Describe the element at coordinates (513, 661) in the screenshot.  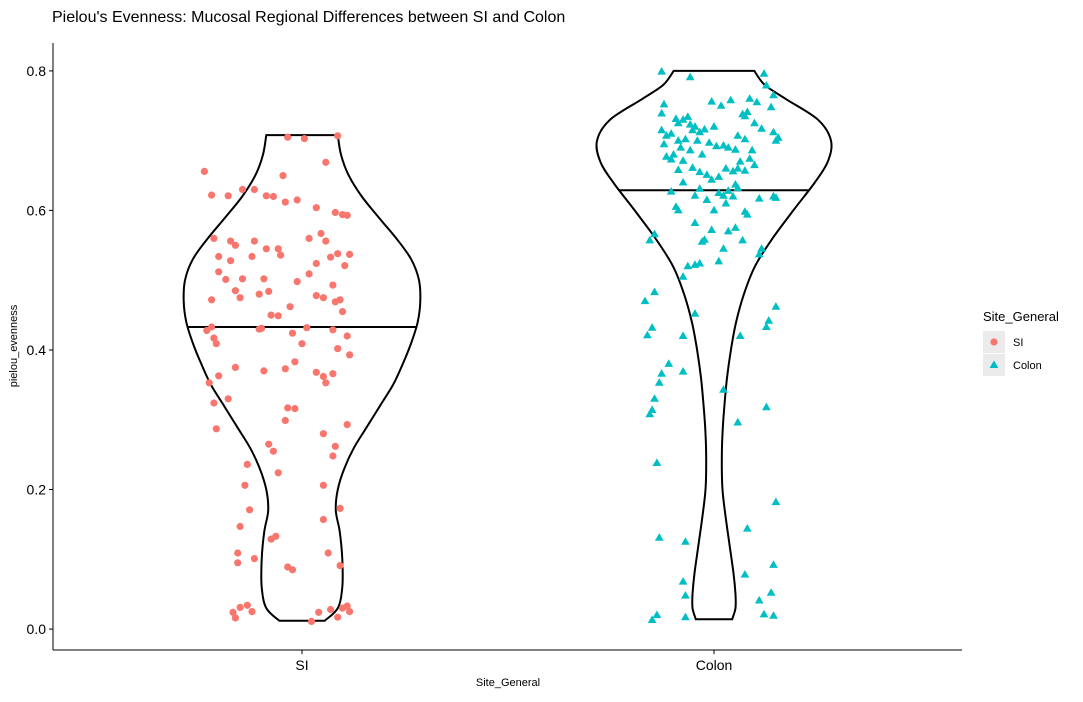
I see `x-axis-ticks: SI Colon` at that location.